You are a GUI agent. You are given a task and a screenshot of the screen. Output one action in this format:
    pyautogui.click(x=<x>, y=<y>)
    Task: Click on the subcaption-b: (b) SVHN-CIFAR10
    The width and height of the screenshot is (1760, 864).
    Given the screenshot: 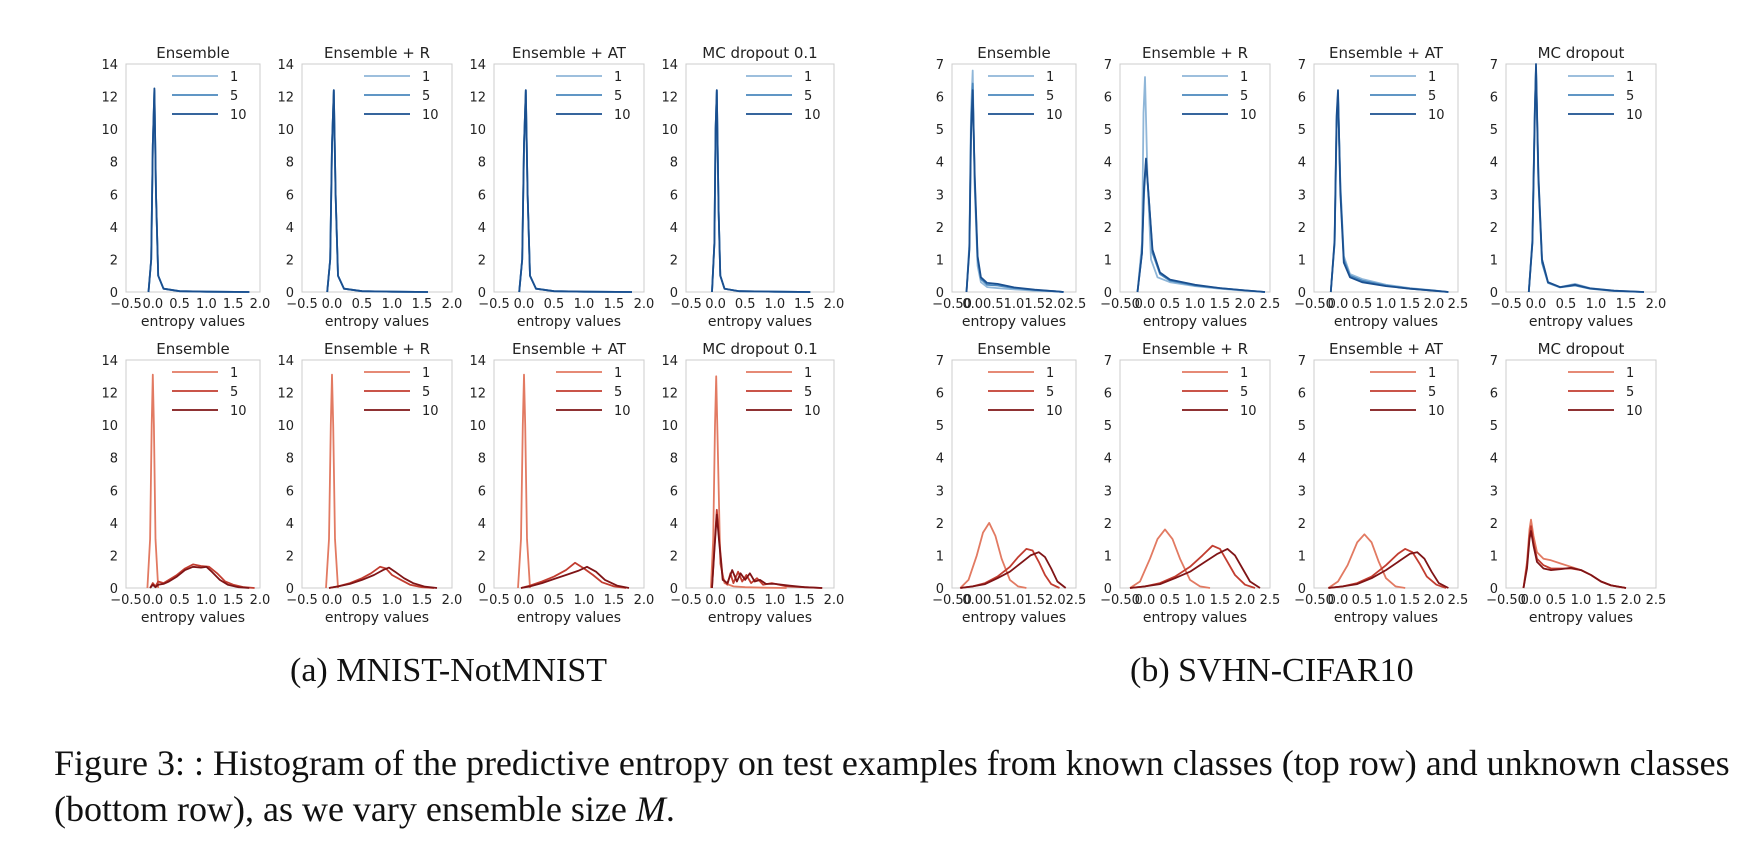 What is the action you would take?
    pyautogui.click(x=1272, y=670)
    